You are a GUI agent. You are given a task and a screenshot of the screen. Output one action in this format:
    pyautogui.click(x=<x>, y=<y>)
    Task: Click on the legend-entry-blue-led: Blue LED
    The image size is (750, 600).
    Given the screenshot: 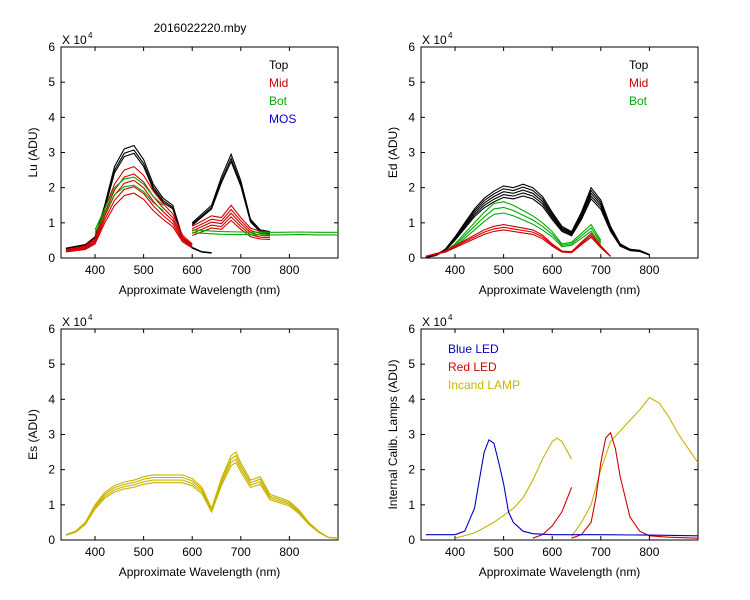 What is the action you would take?
    pyautogui.click(x=473, y=349)
    